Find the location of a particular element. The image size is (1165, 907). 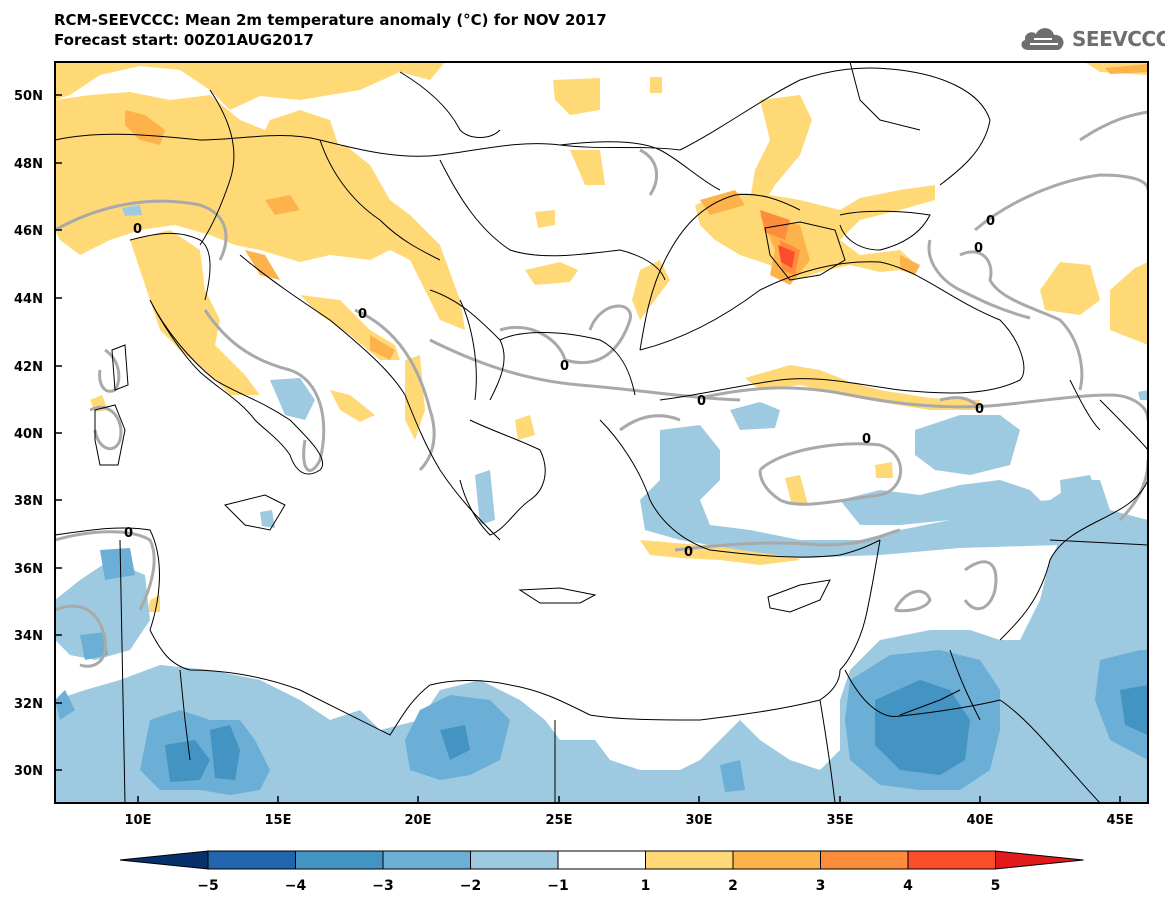

lat-label: 48N is located at coordinates (28, 164).